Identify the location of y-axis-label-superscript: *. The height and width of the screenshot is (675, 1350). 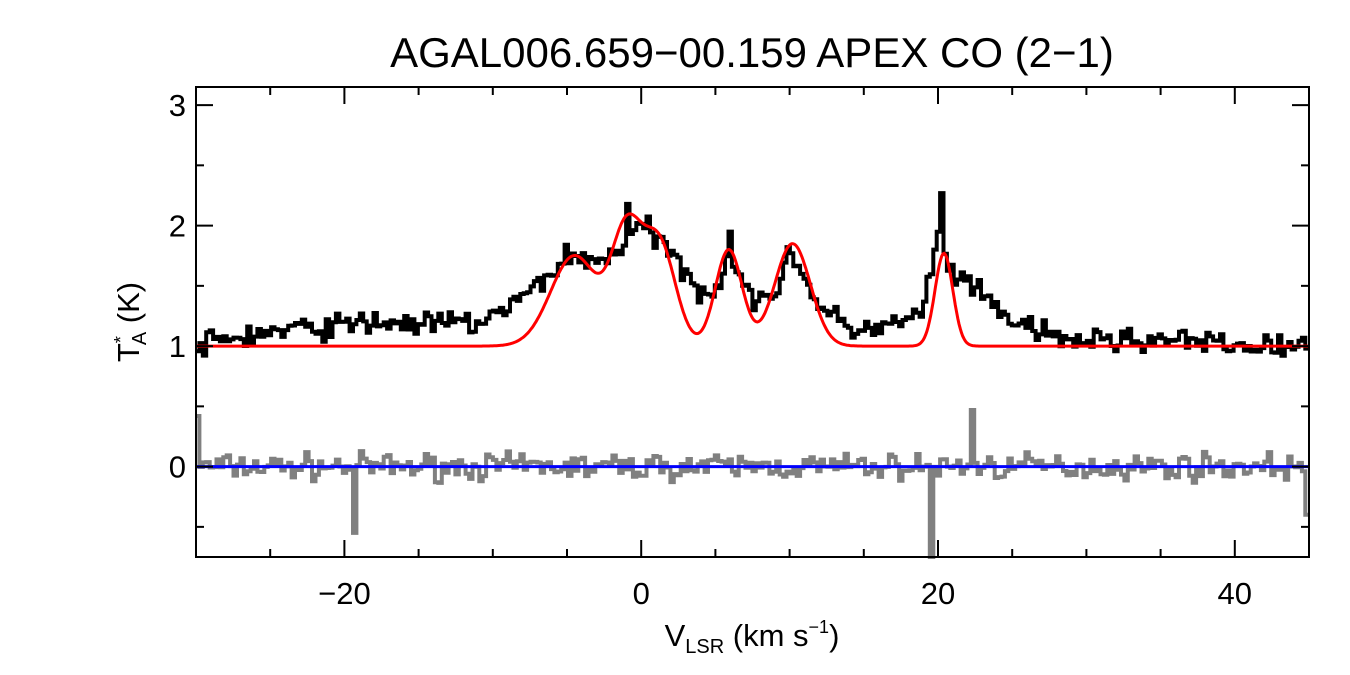
(121, 339).